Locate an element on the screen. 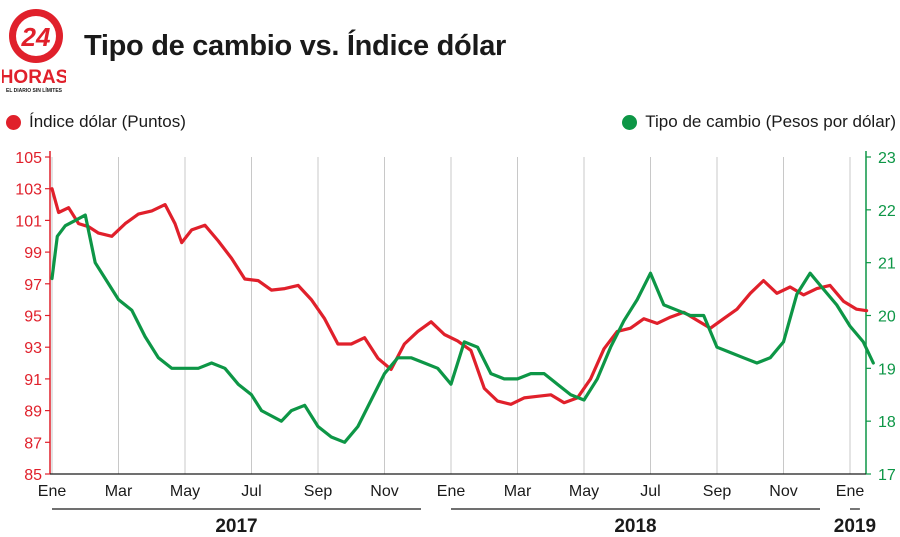 The width and height of the screenshot is (900, 537). right-tick-label: 17 is located at coordinates (887, 475).